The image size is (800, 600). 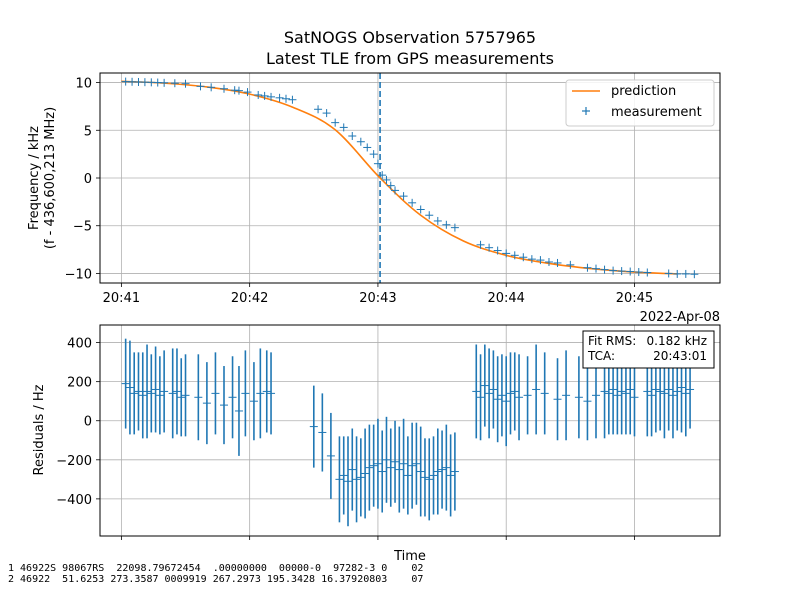 I want to click on frequency-x-tick-label: 20:44, so click(x=505, y=298).